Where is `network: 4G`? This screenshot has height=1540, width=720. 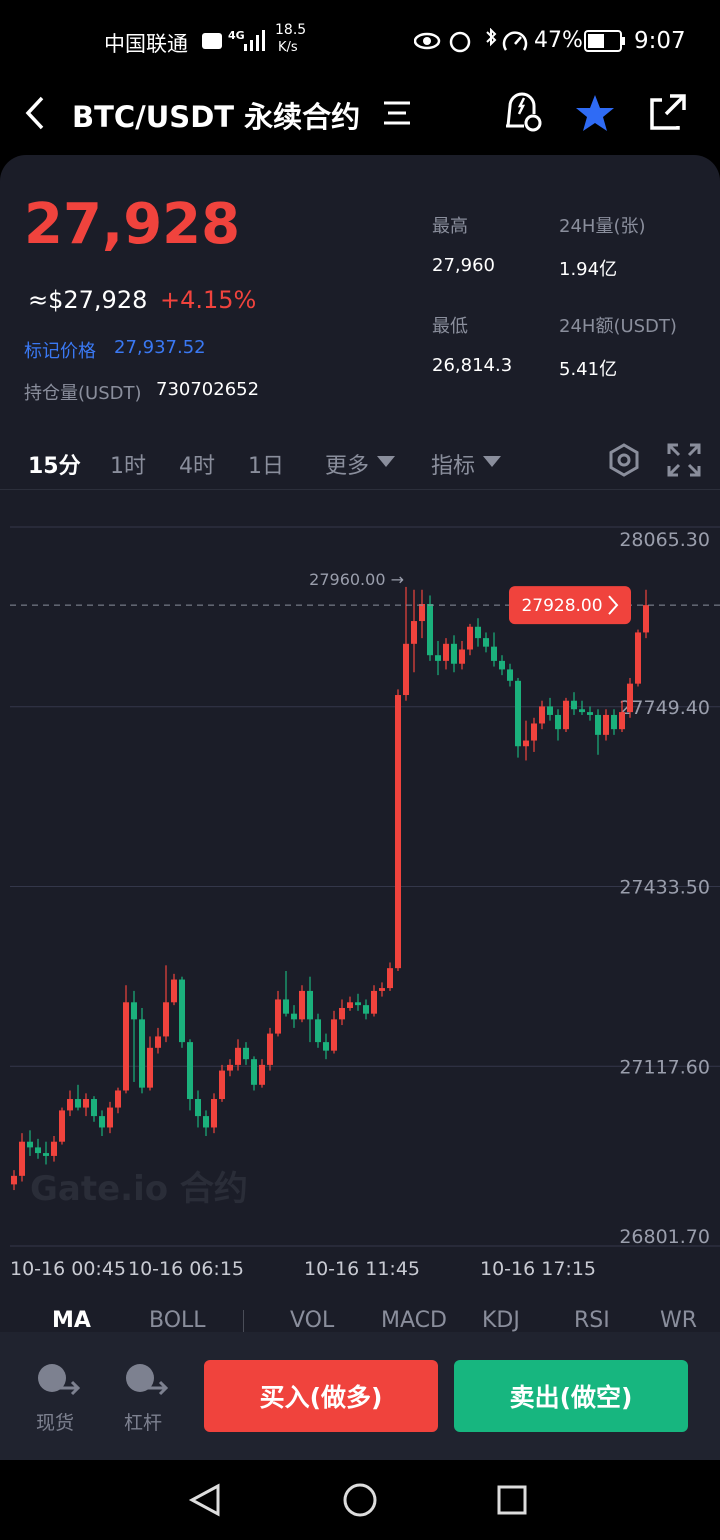 network: 4G is located at coordinates (236, 35).